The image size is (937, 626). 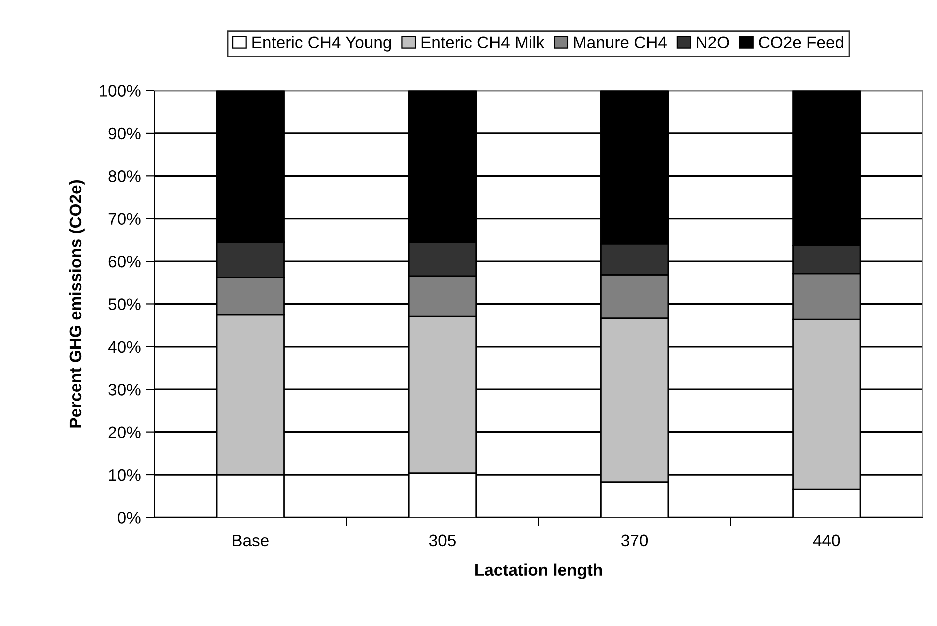 I want to click on y-tick-label: 80%, so click(x=124, y=176).